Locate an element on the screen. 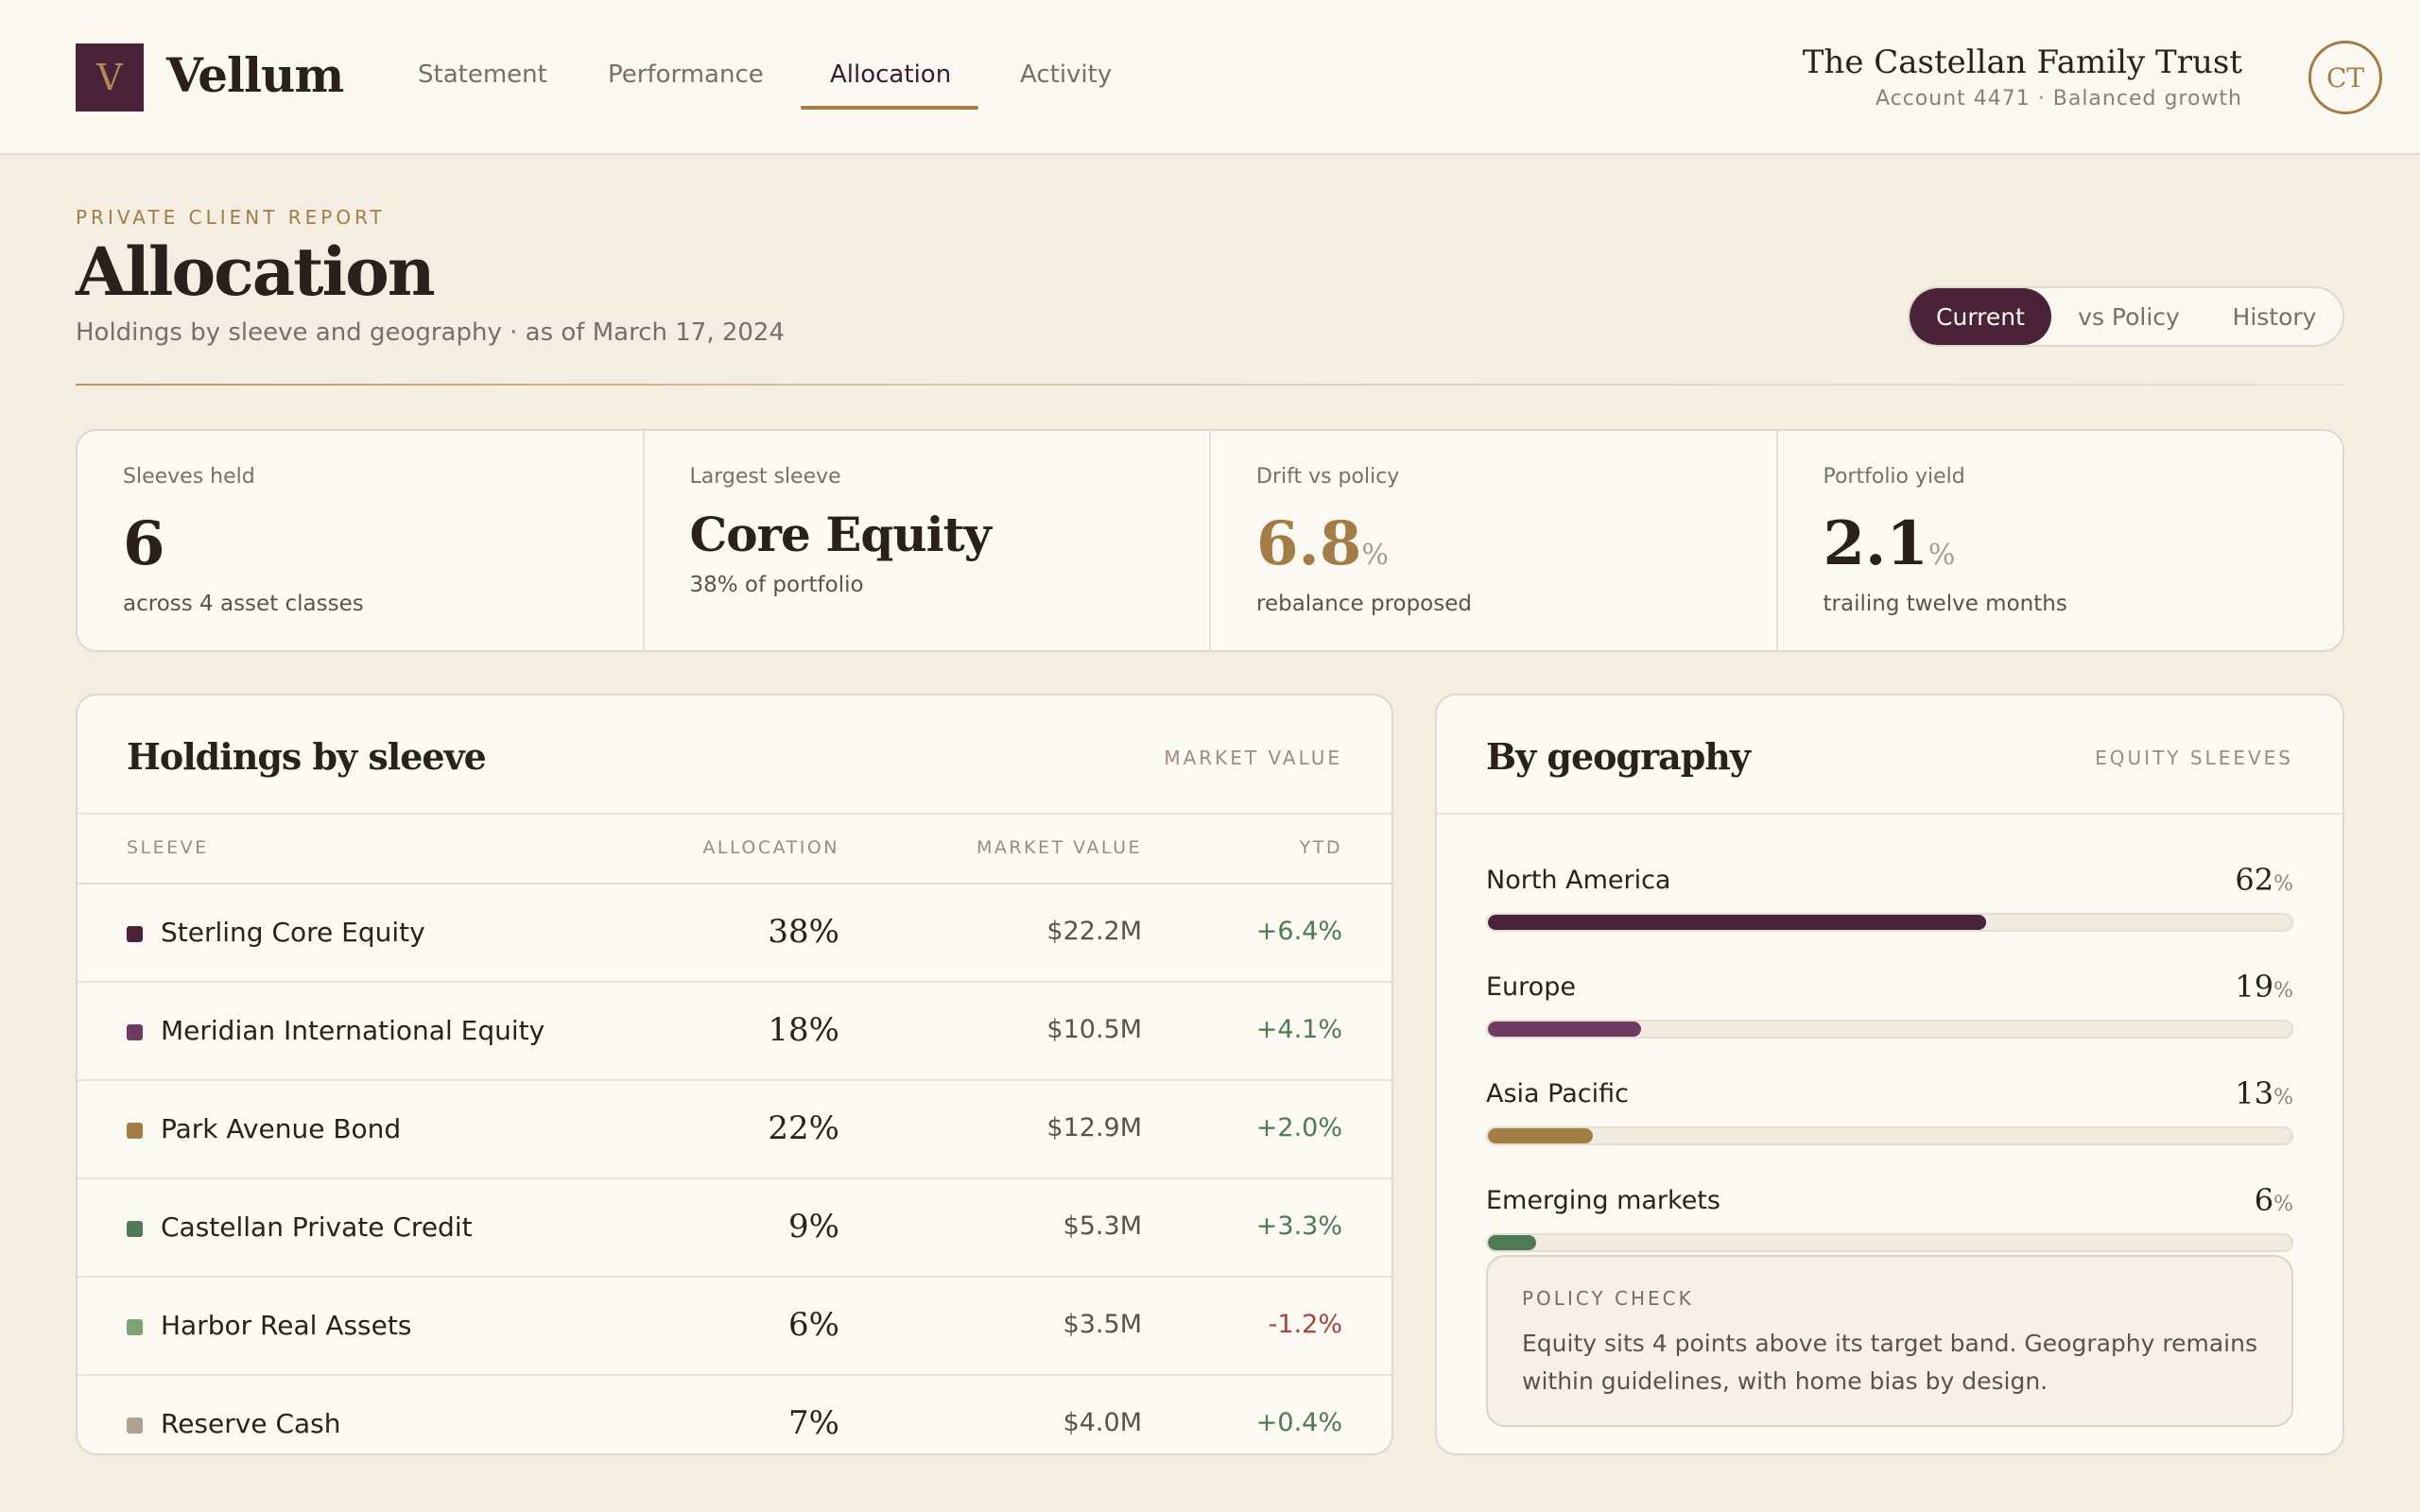  sleeve-market-value: $3.5M is located at coordinates (1103, 1324).